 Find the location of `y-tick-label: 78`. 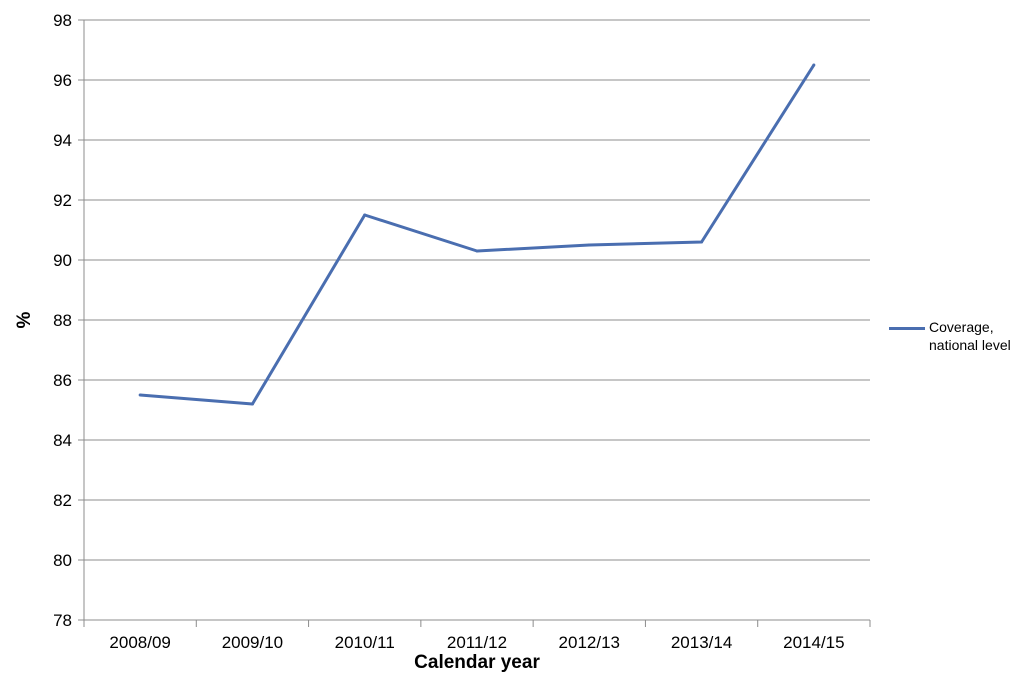

y-tick-label: 78 is located at coordinates (62, 620).